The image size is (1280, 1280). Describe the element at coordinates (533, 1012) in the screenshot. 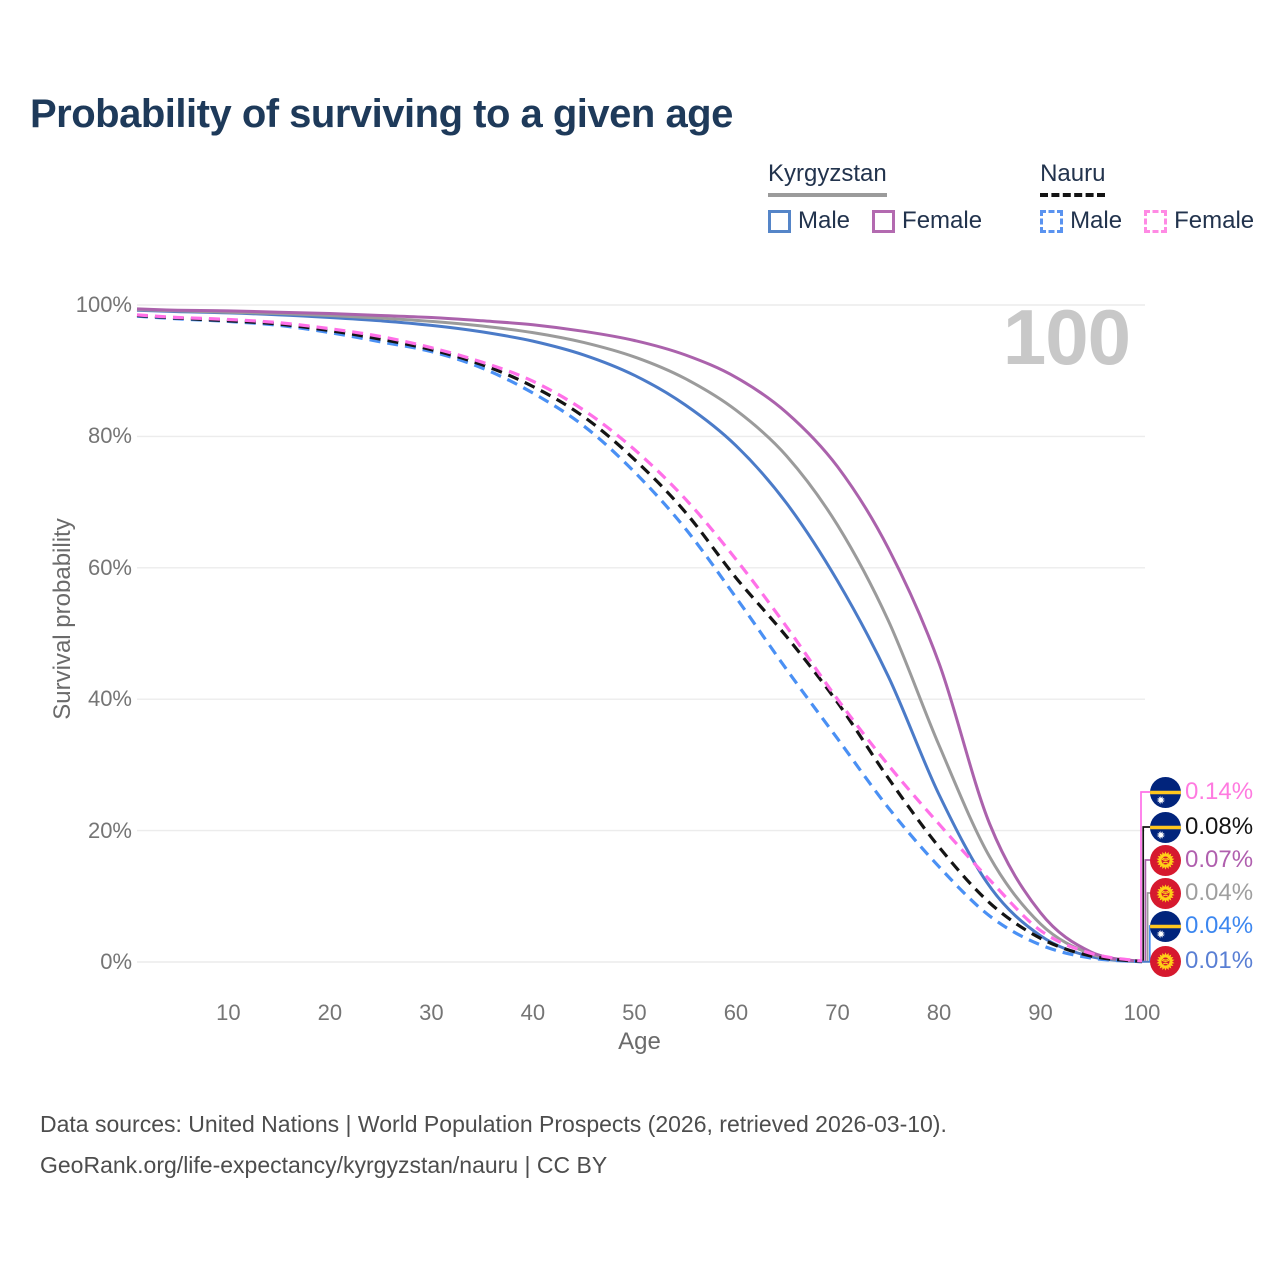

I see `x-tick-label-40: 40` at that location.